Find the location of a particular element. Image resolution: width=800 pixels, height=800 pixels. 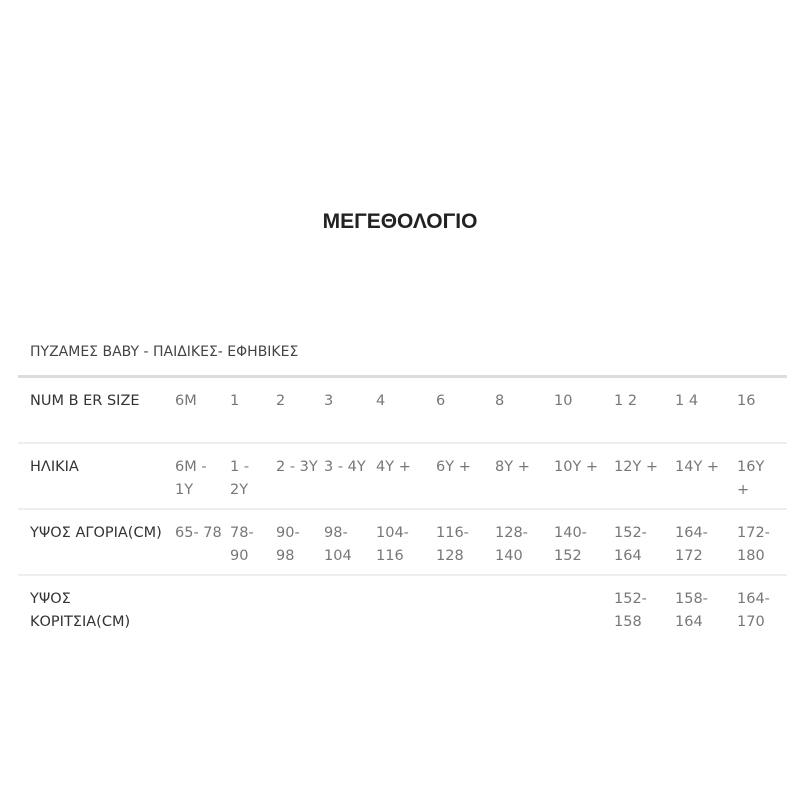

table-cell: 65- 78 is located at coordinates (198, 533).